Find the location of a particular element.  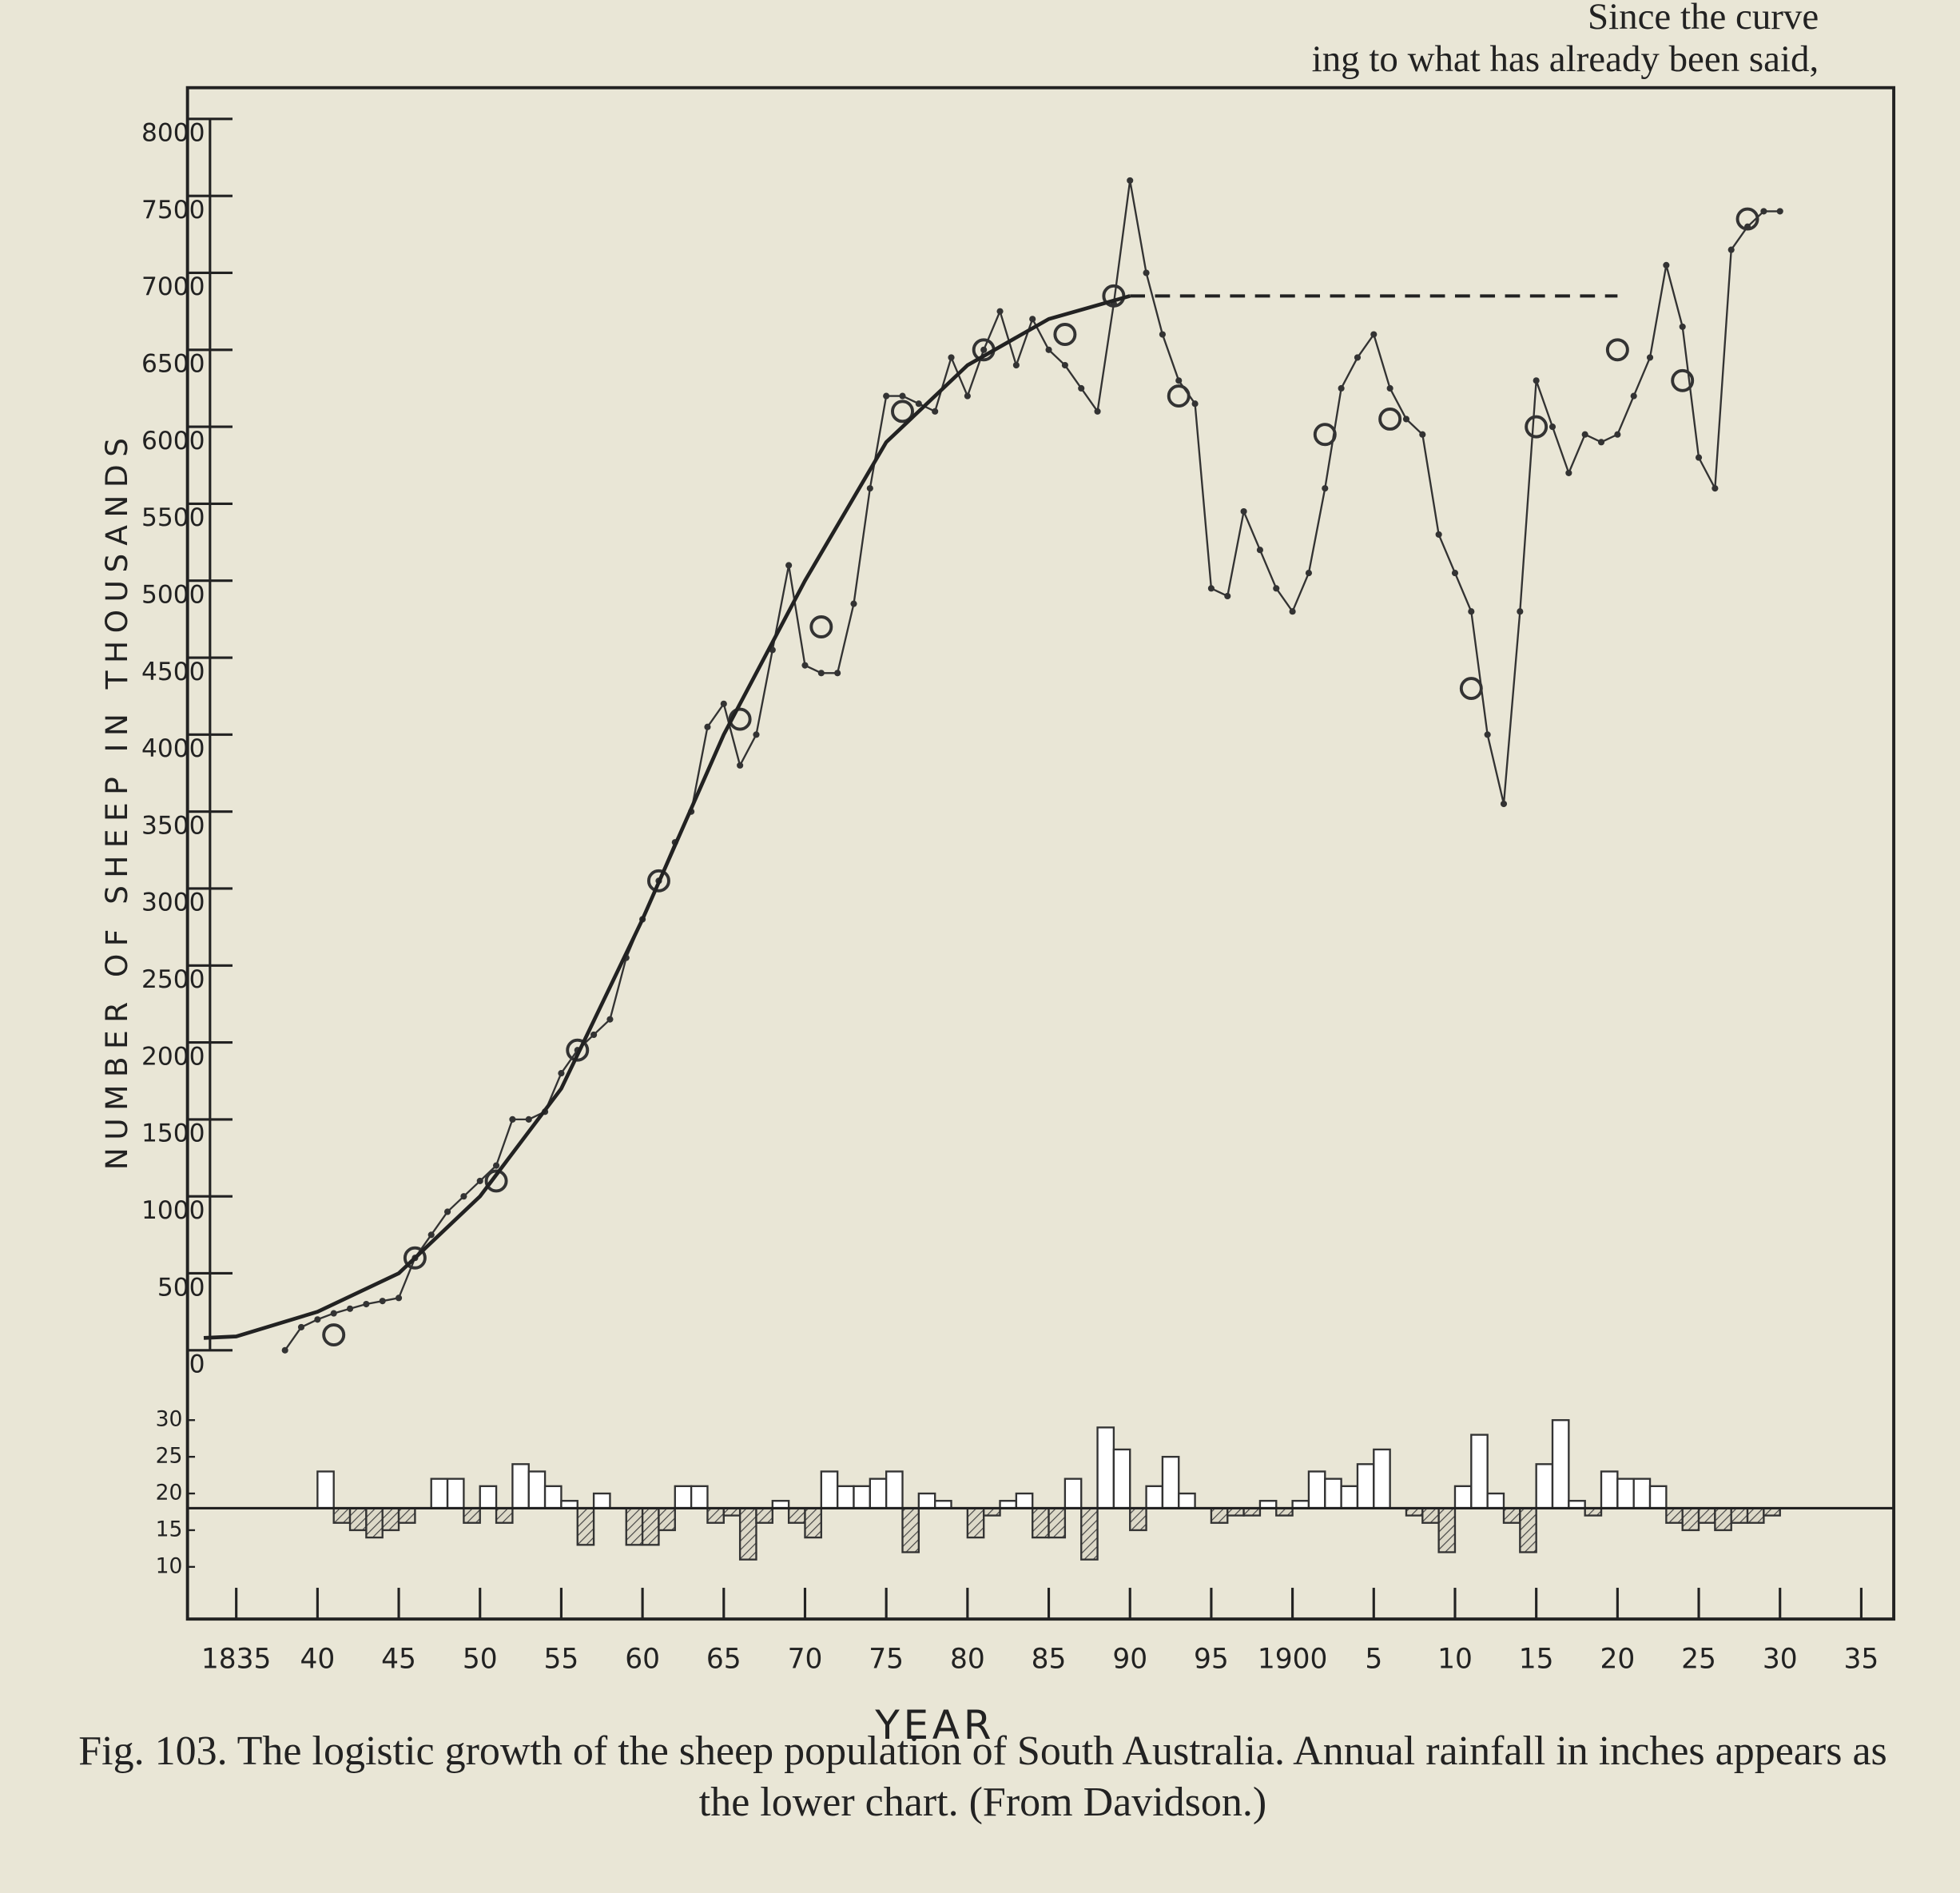

header-line: ing to what has already been said, is located at coordinates (1565, 59).